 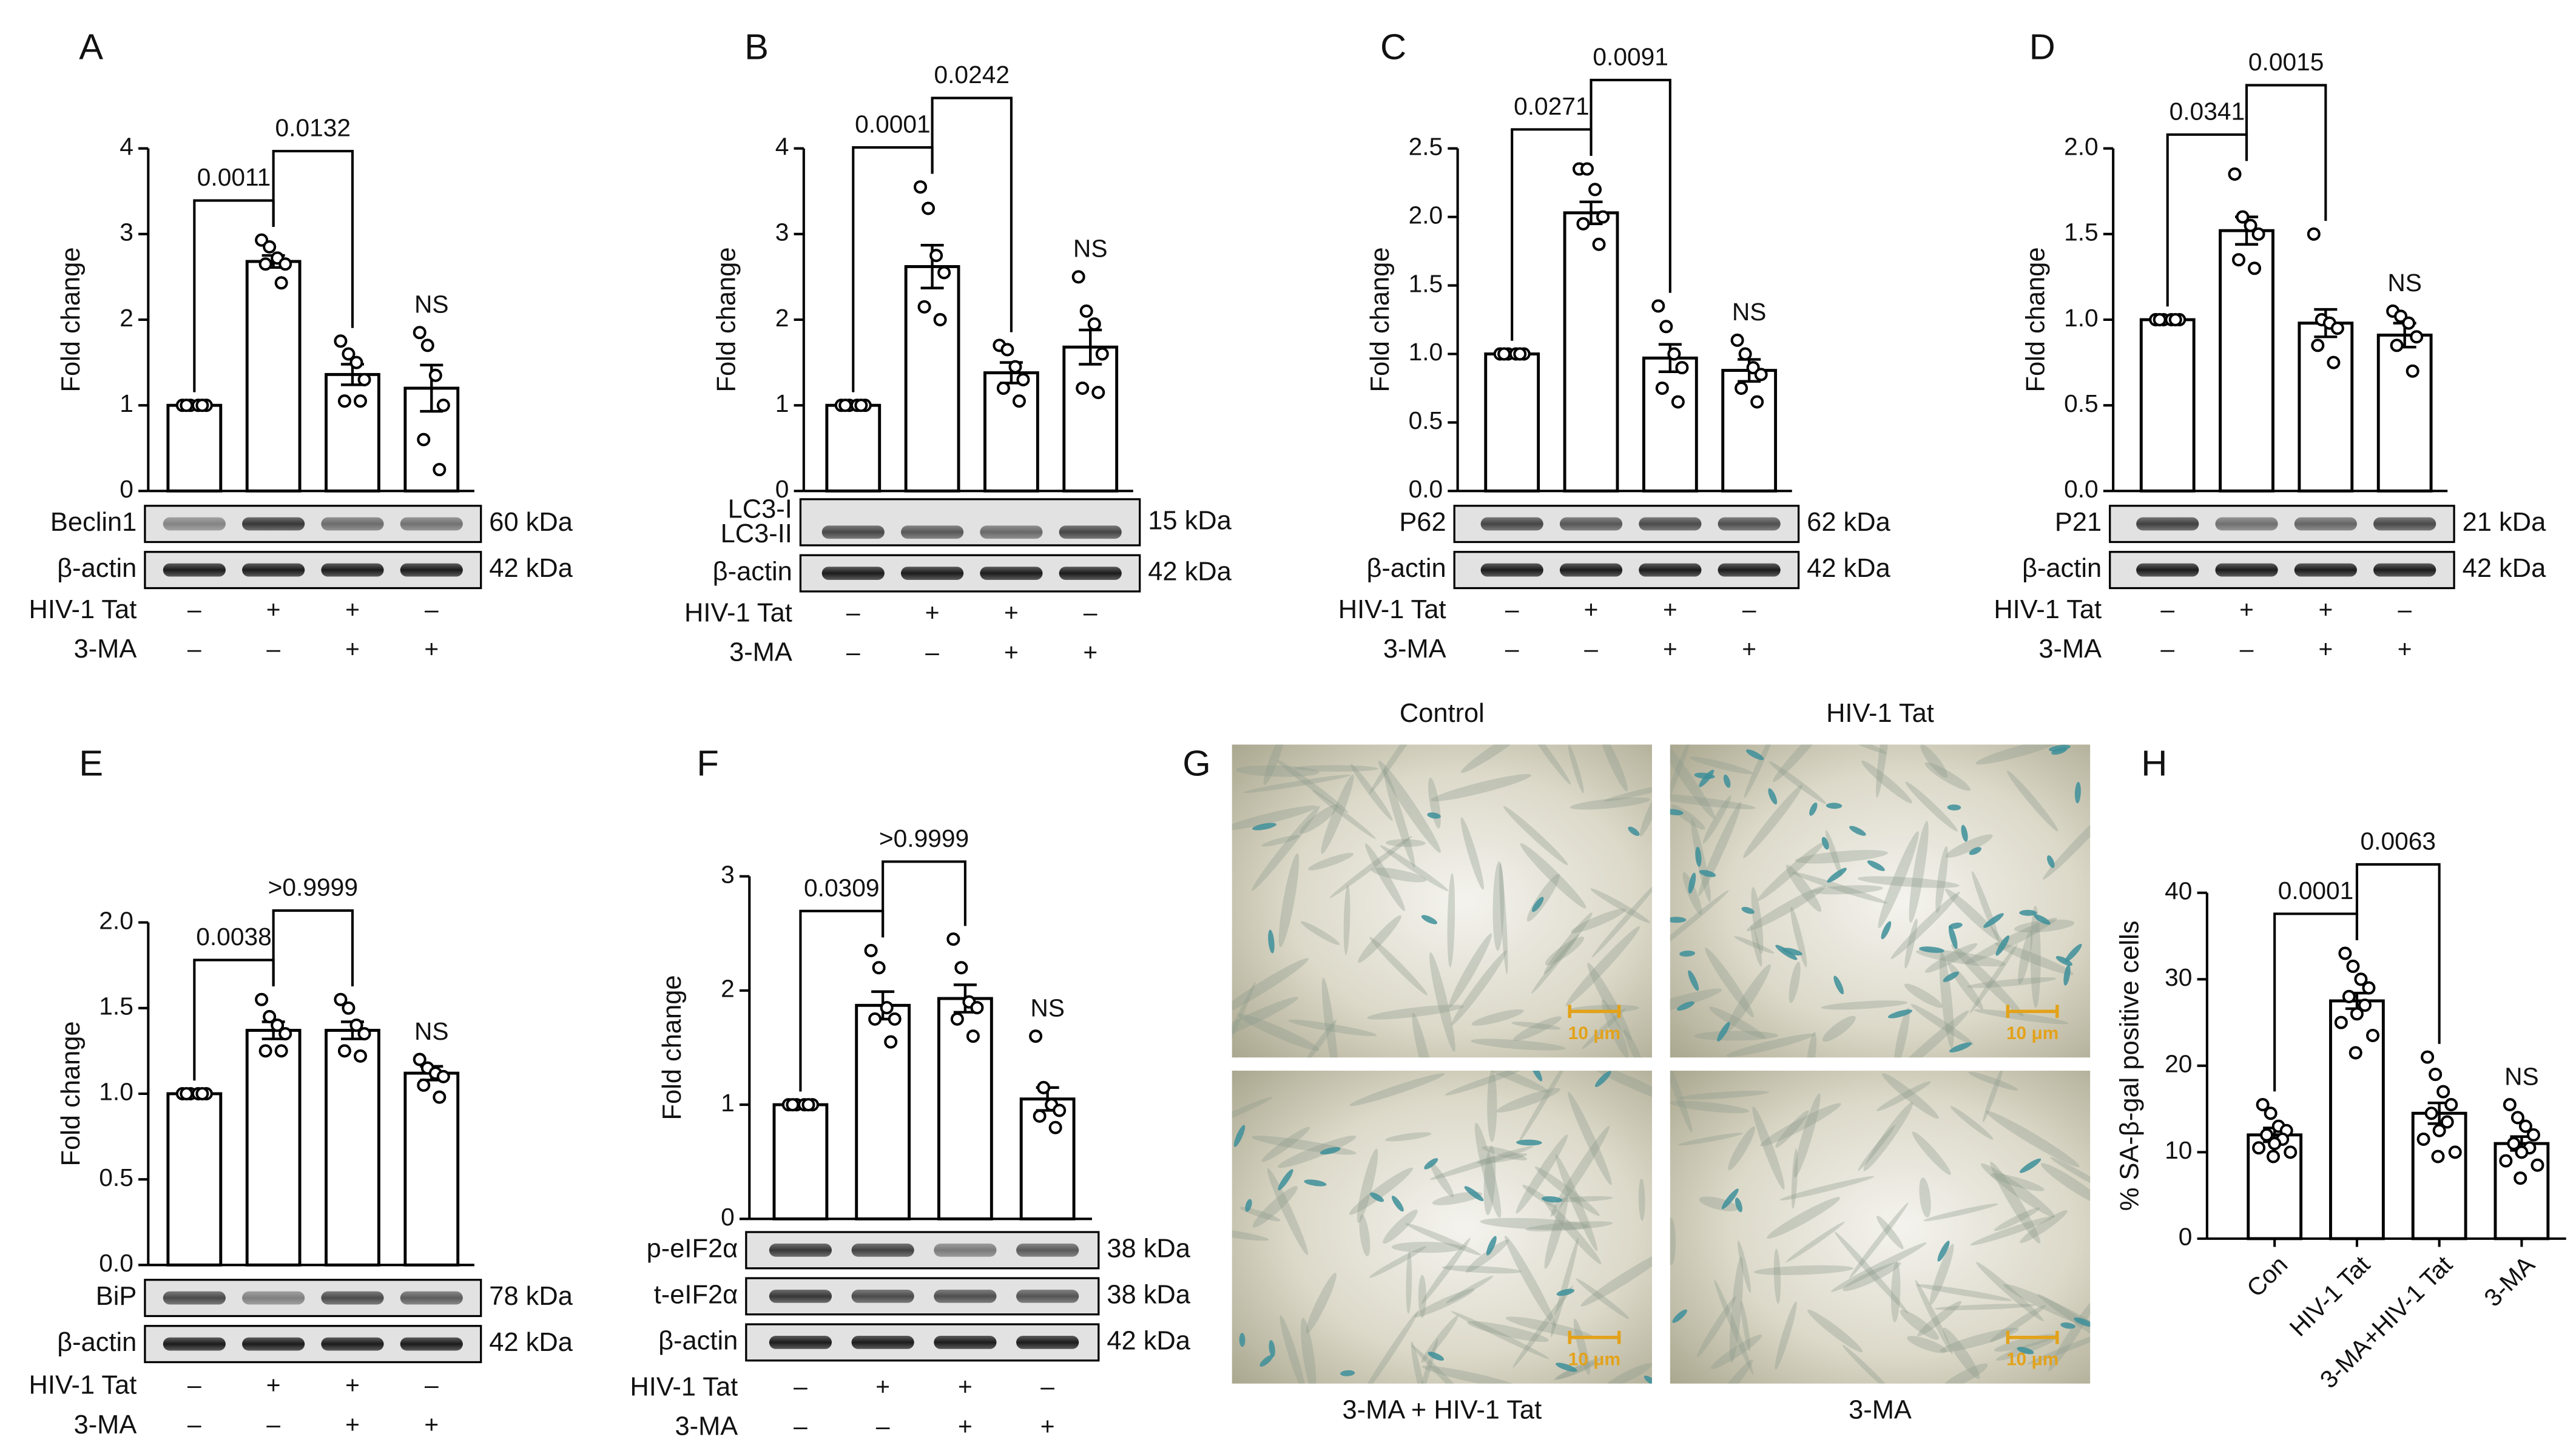 I want to click on y-tick-label: 4, so click(x=127, y=146).